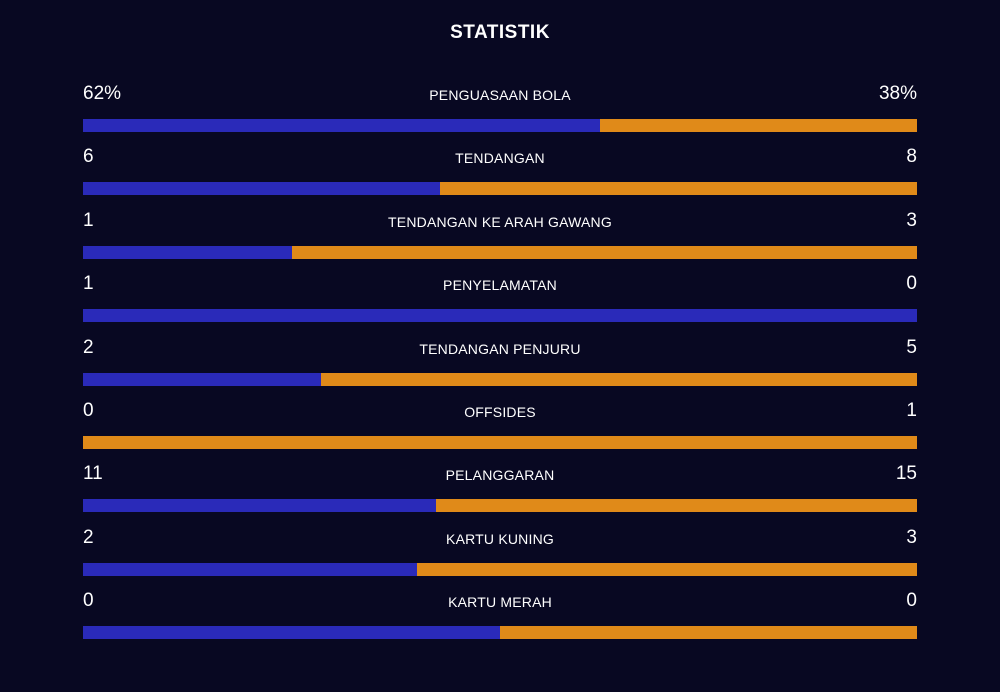  I want to click on home-value: 62%, so click(102, 93).